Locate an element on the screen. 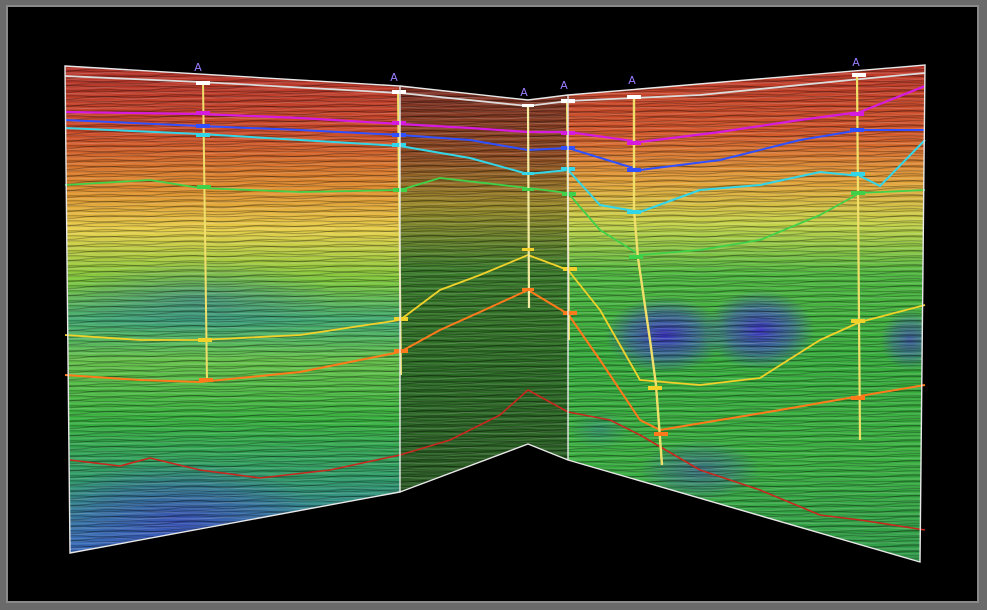  horizon-white is located at coordinates (495, 89).